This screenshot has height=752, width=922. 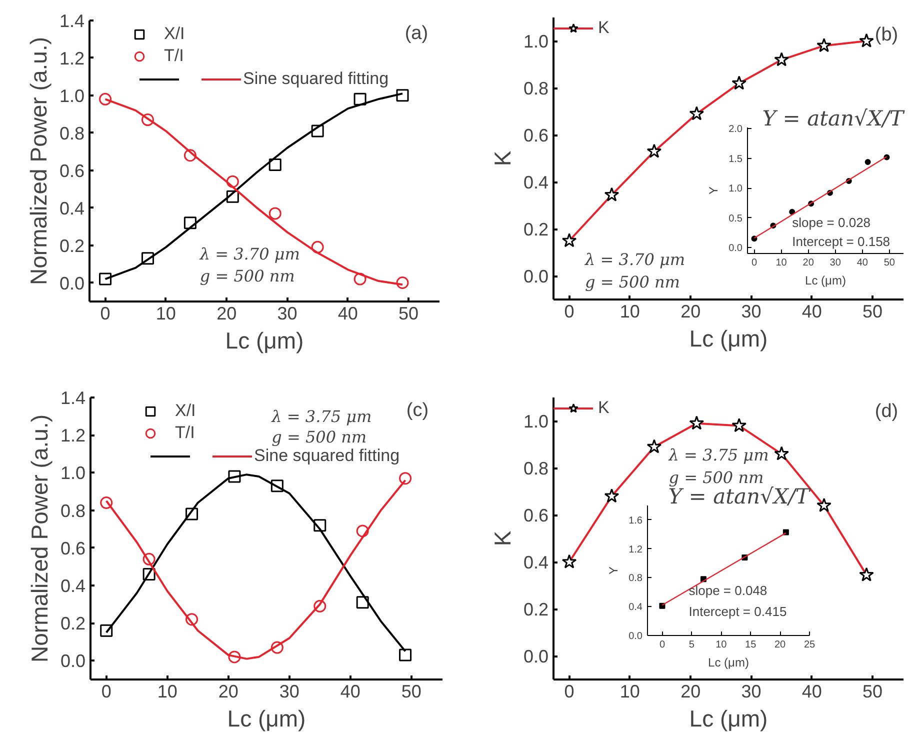 I want to click on y-tick-label: 1.6, so click(x=635, y=520).